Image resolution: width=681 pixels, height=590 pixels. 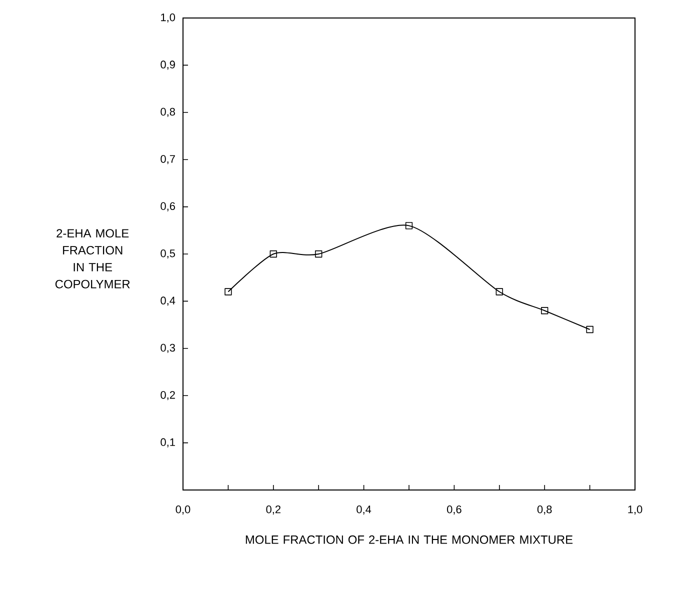 I want to click on x-tick-label: 0,6, so click(x=454, y=510).